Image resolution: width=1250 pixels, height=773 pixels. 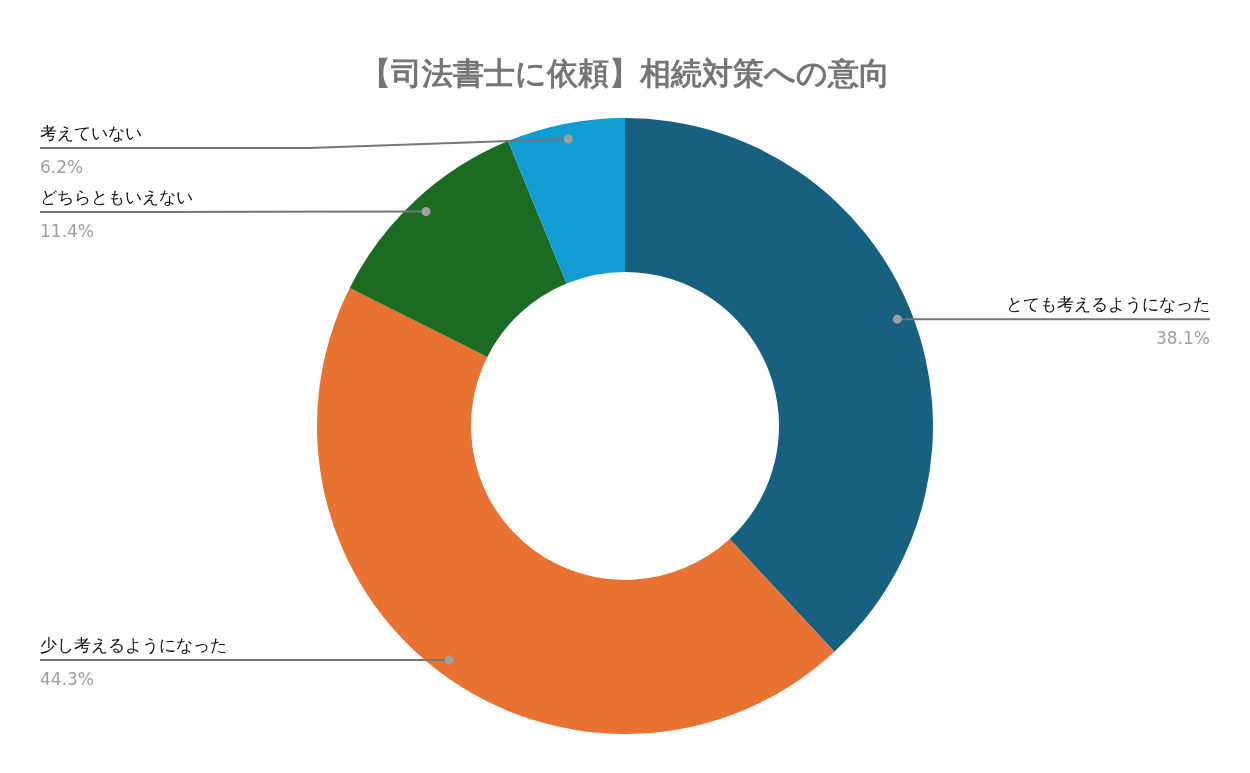 I want to click on category-label: 少し考えるようになった, so click(x=133, y=645).